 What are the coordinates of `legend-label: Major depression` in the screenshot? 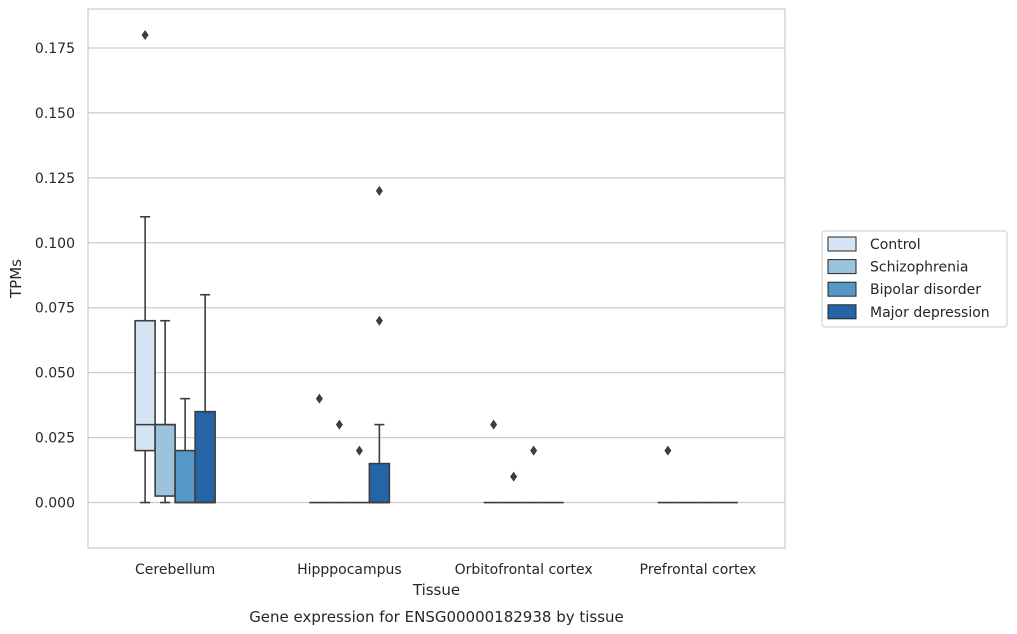 It's located at (930, 313).